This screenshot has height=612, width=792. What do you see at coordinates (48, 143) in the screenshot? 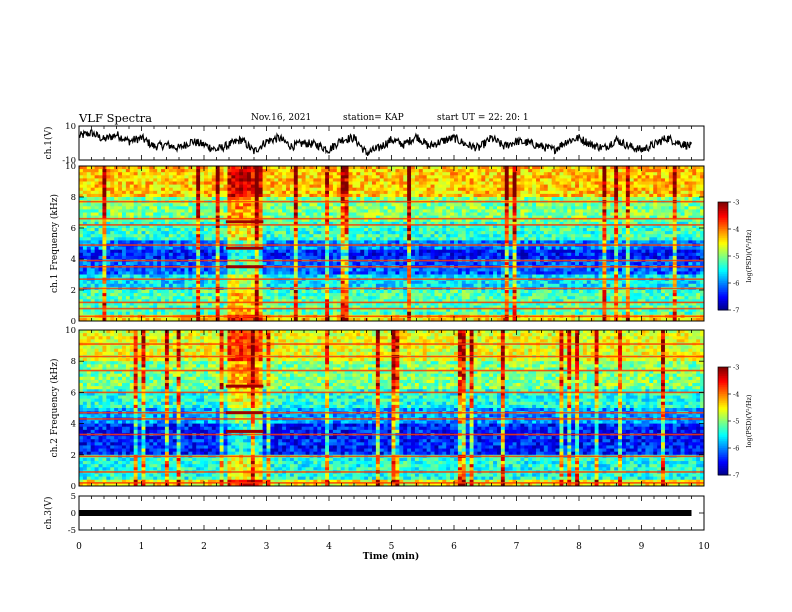
I see `ch1-waveform-ylabel: ch.1(V)` at bounding box center [48, 143].